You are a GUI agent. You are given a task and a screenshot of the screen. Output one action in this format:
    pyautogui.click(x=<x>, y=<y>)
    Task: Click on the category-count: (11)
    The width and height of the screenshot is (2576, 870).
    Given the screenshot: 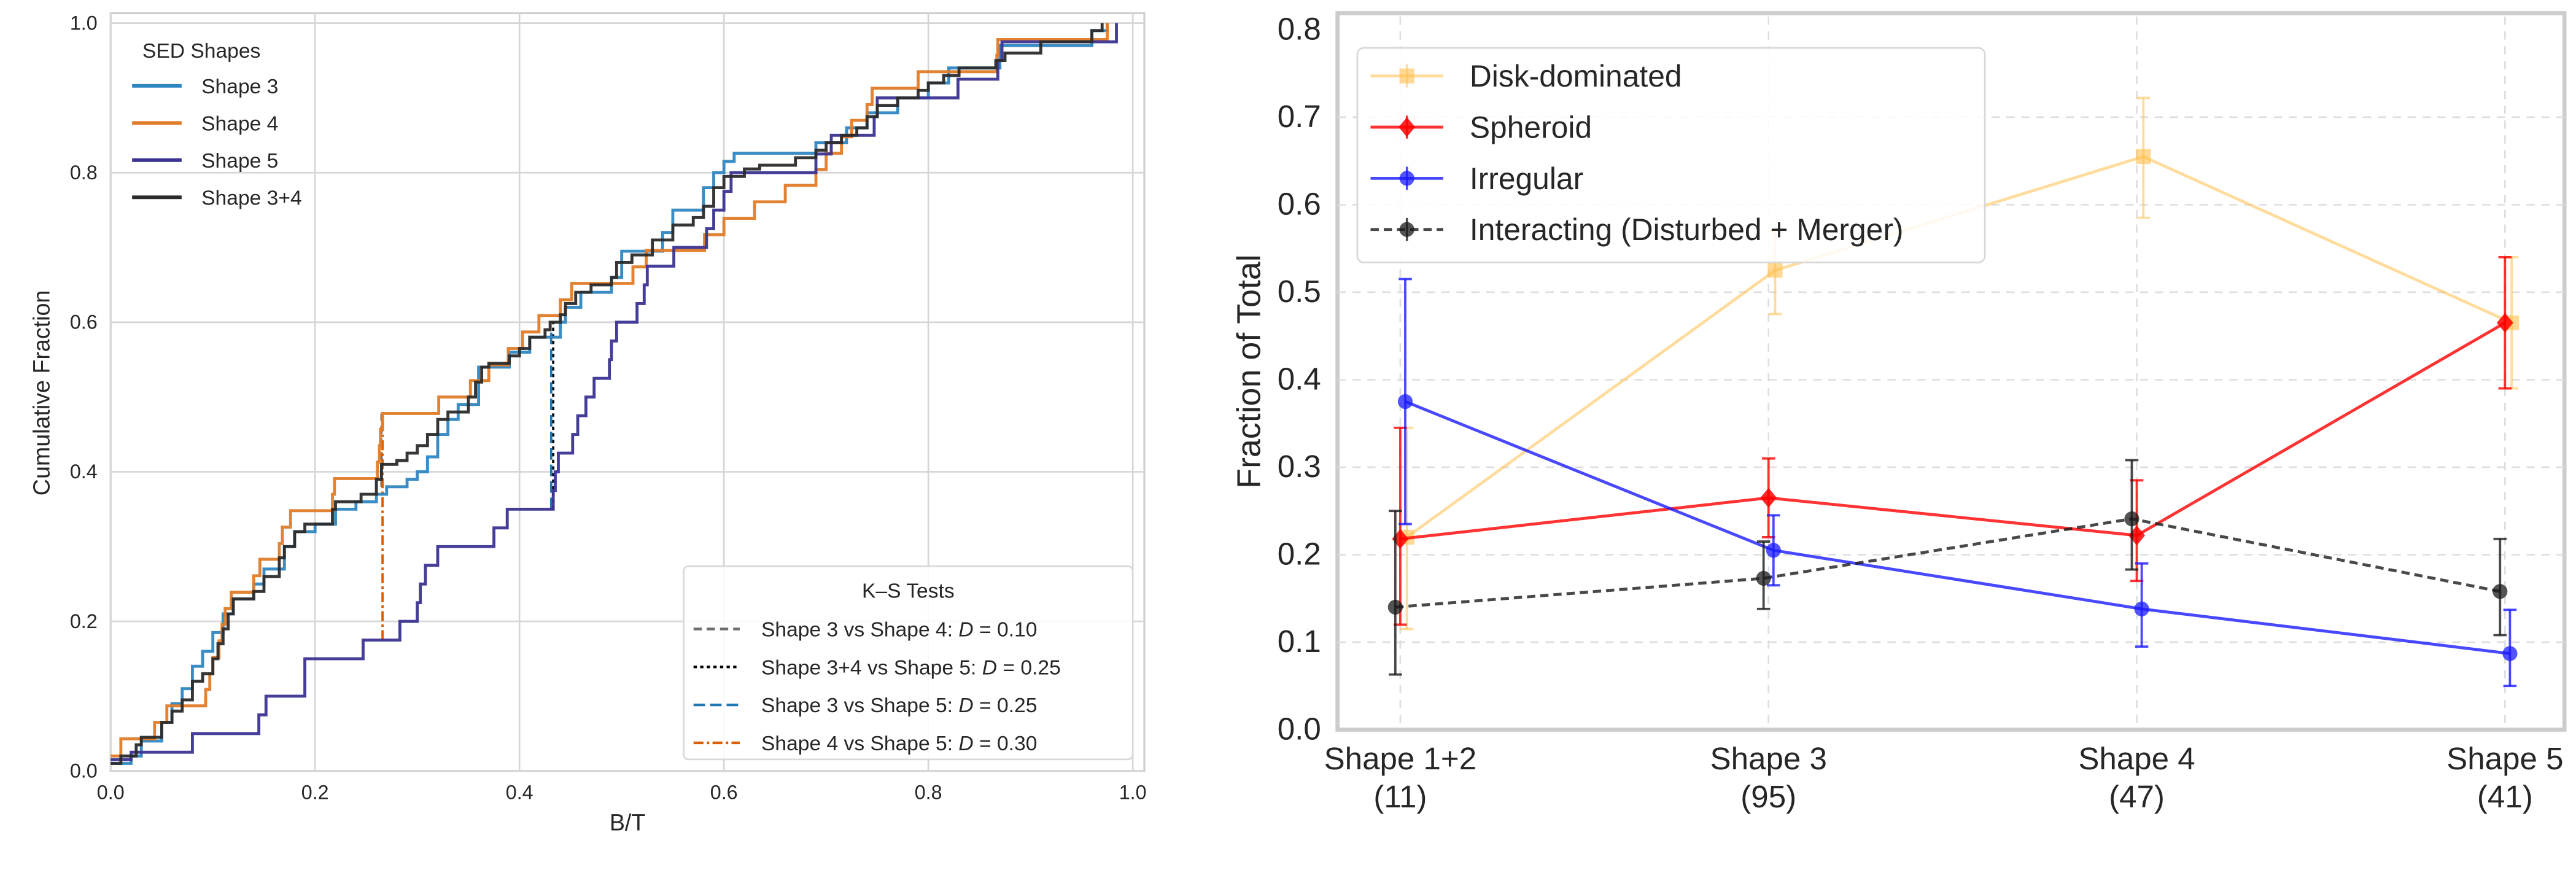 What is the action you would take?
    pyautogui.click(x=1400, y=797)
    